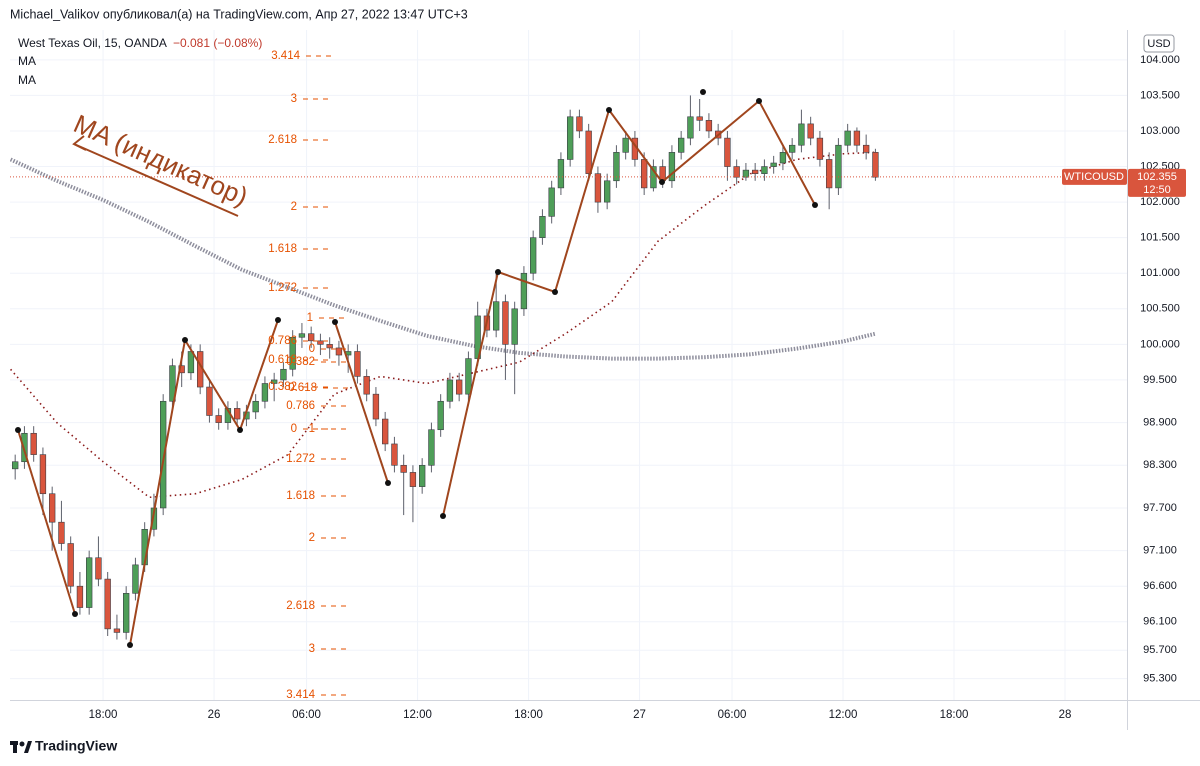  Describe the element at coordinates (1160, 344) in the screenshot. I see `y-tick-label: 100.000` at that location.